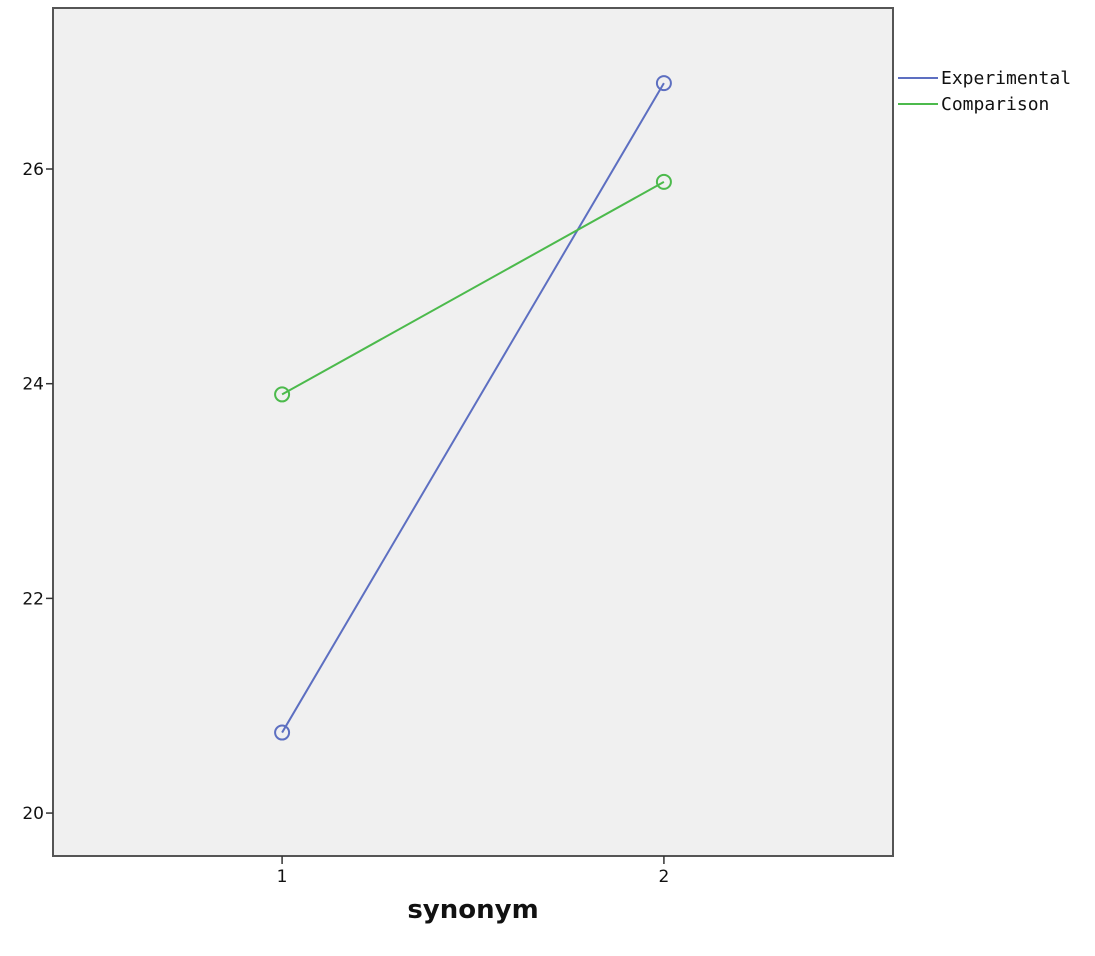 This screenshot has height=956, width=1095. I want to click on y-tick-label: 26, so click(33, 170).